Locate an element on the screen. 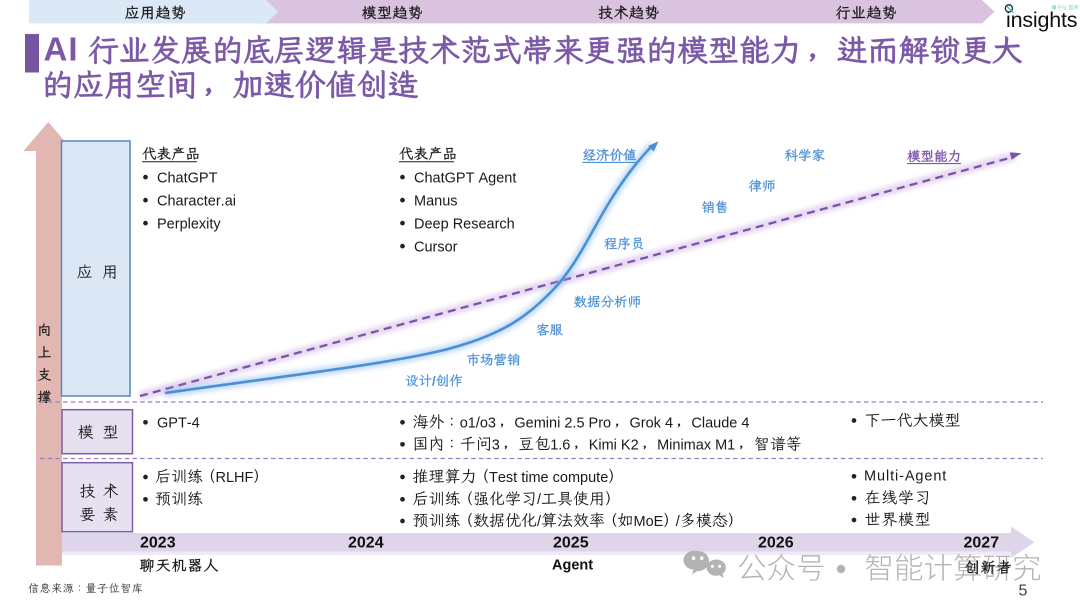  svg-text: 1.6 is located at coordinates (560, 445).